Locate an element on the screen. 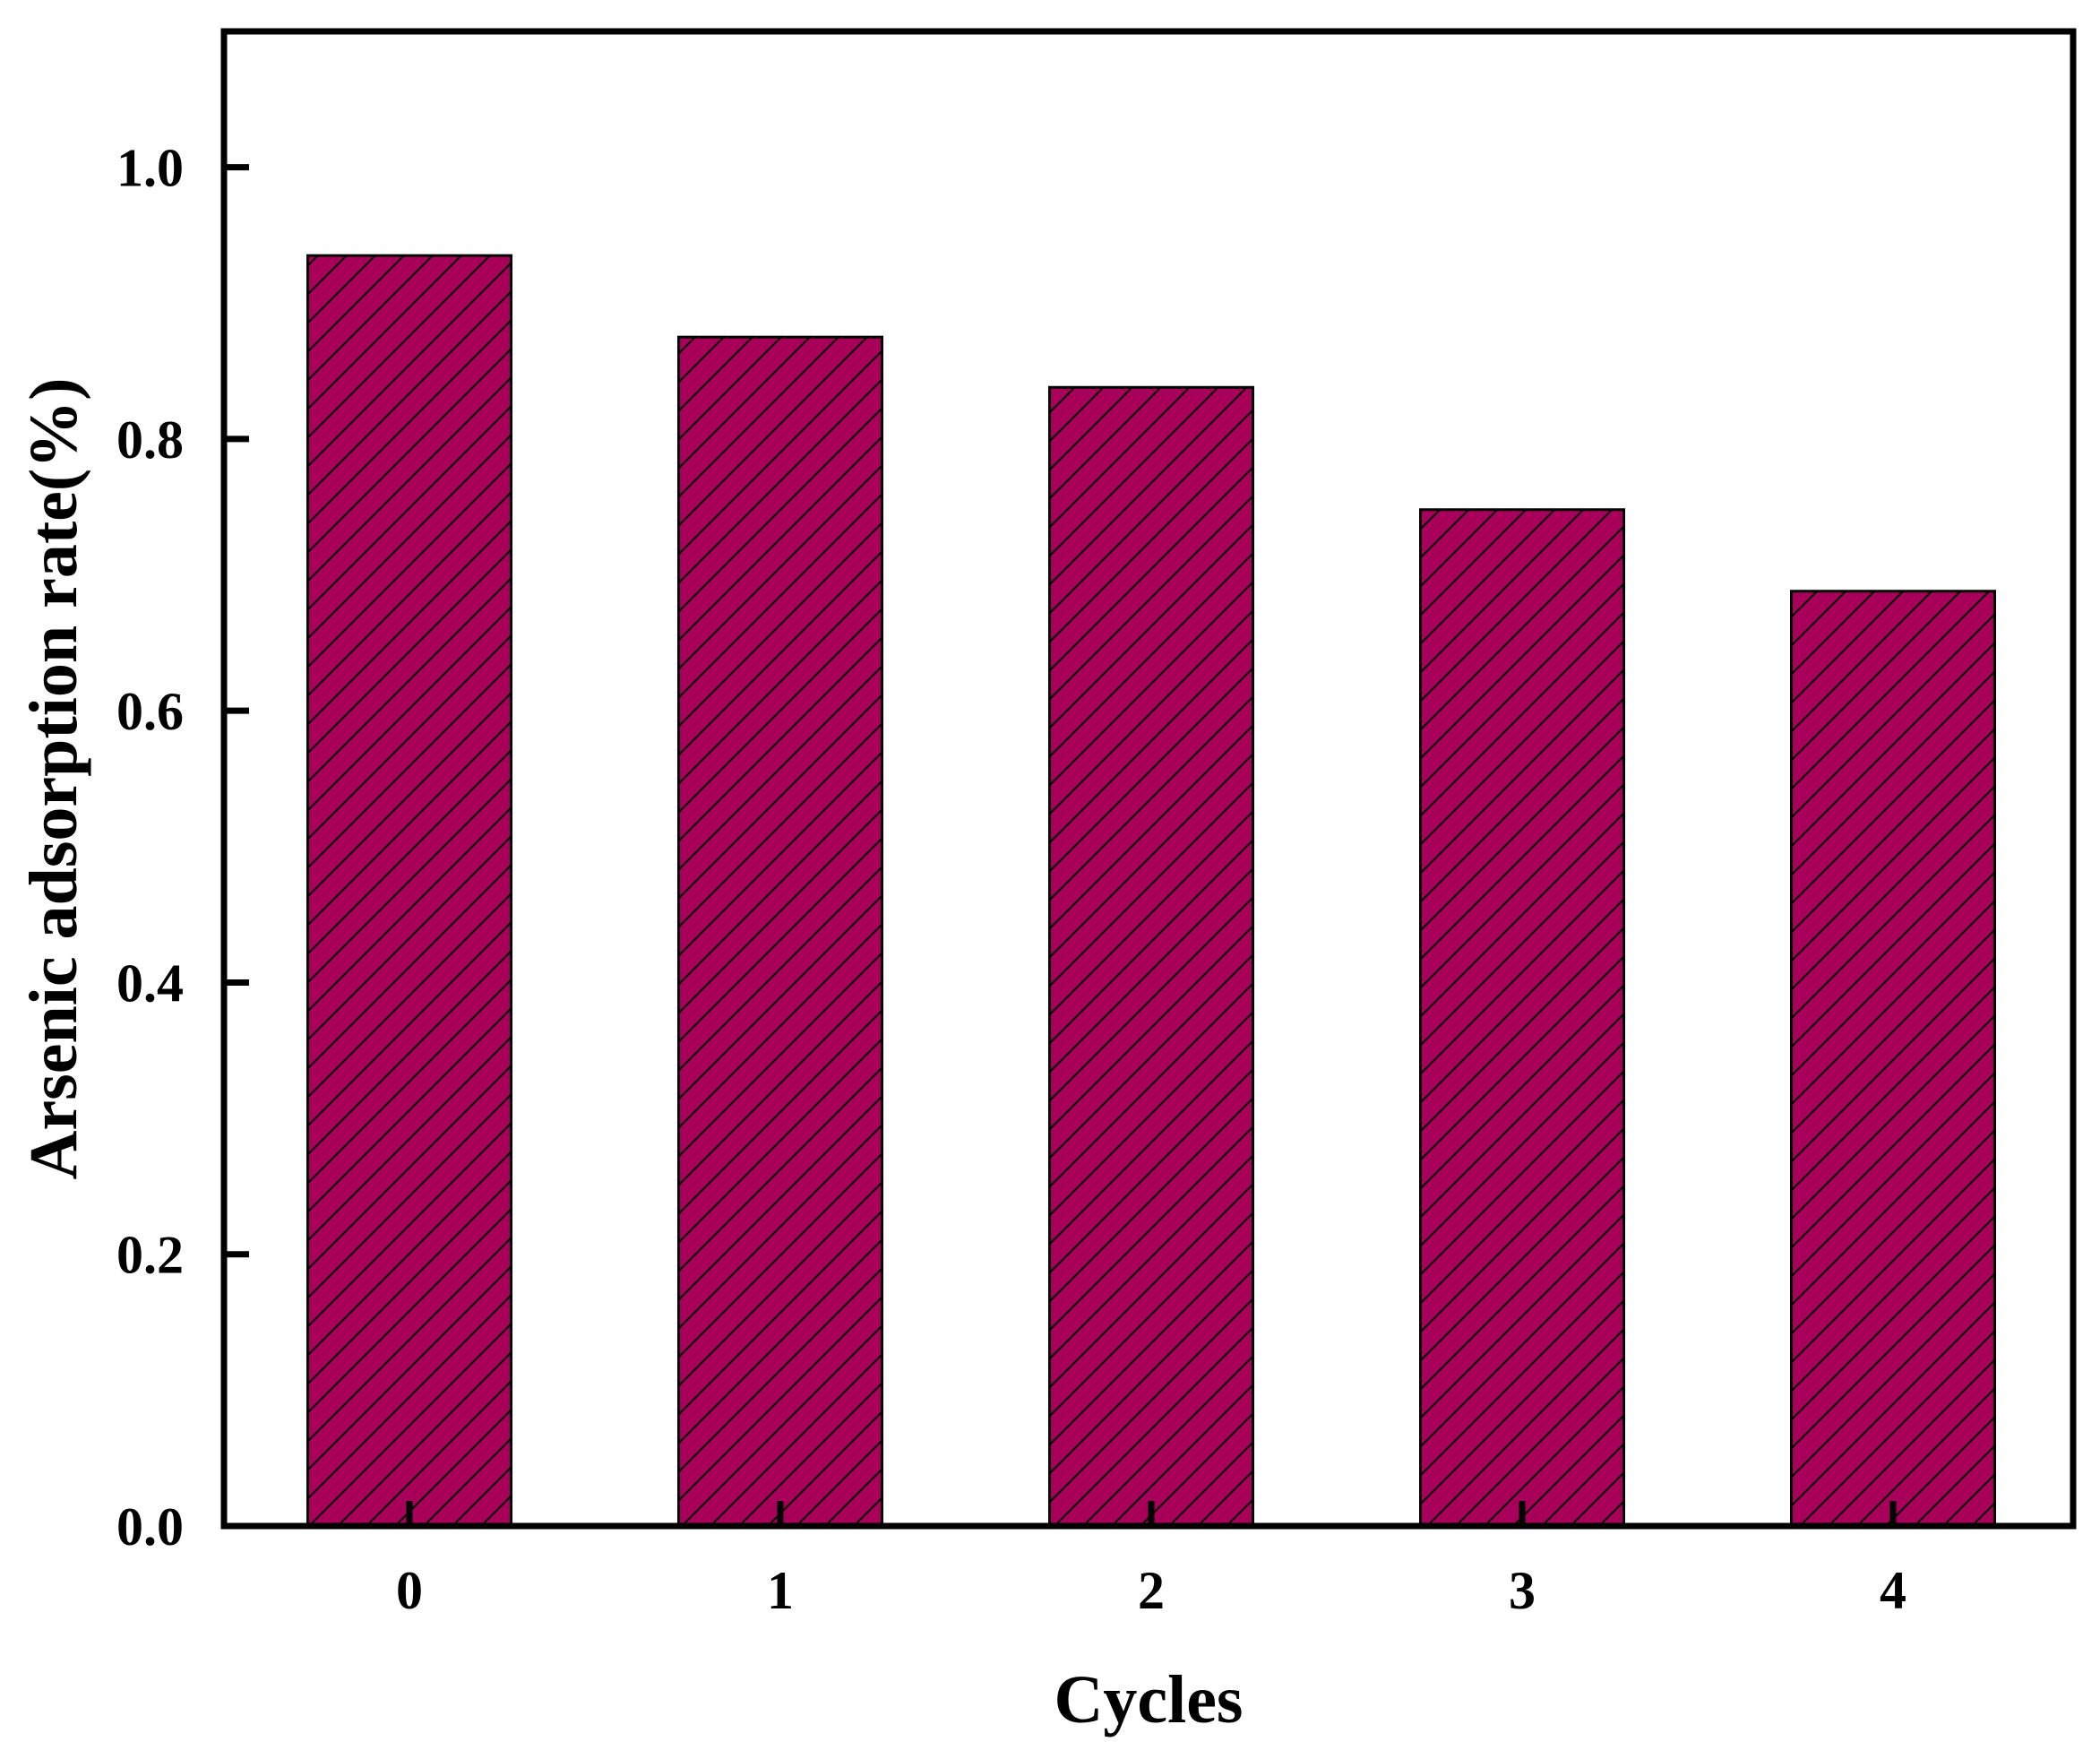 This screenshot has width=2100, height=1759. y-tick-label: 0.0 is located at coordinates (150, 1527).